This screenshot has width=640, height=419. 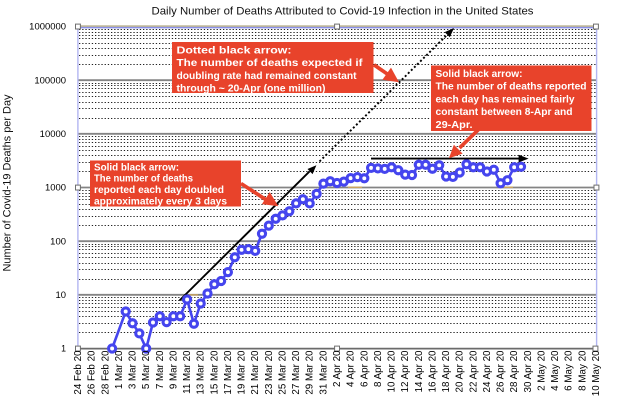 What do you see at coordinates (514, 371) in the screenshot?
I see `svg-text: 28 Apr 20` at bounding box center [514, 371].